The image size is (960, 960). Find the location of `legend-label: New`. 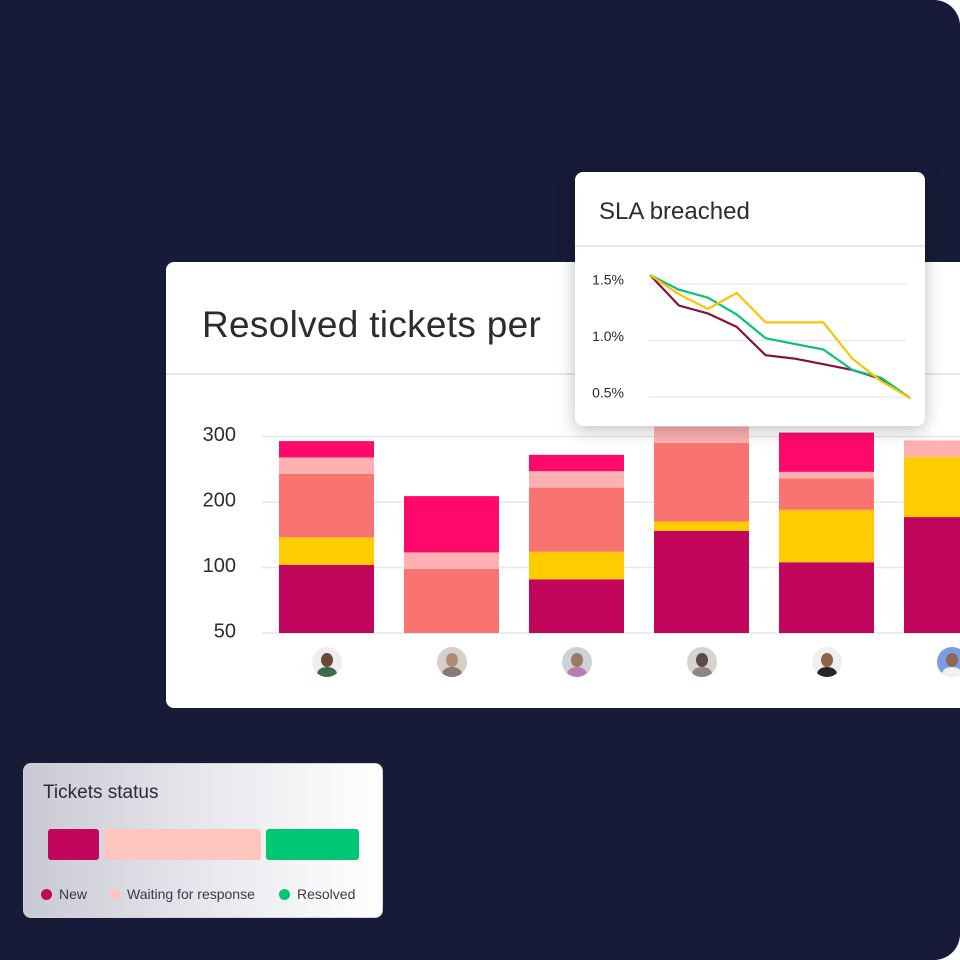

legend-label: New is located at coordinates (73, 894).